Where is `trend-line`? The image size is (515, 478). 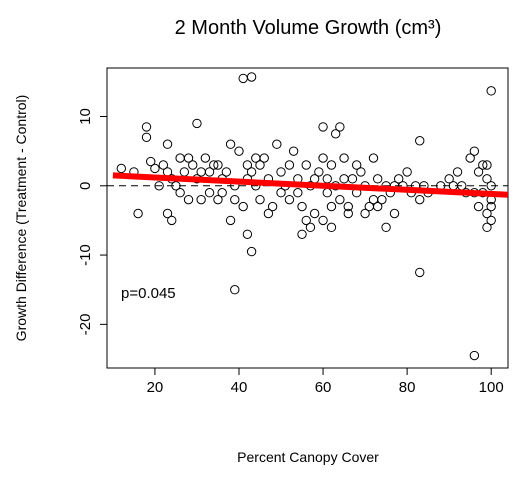
trend-line is located at coordinates (310, 185).